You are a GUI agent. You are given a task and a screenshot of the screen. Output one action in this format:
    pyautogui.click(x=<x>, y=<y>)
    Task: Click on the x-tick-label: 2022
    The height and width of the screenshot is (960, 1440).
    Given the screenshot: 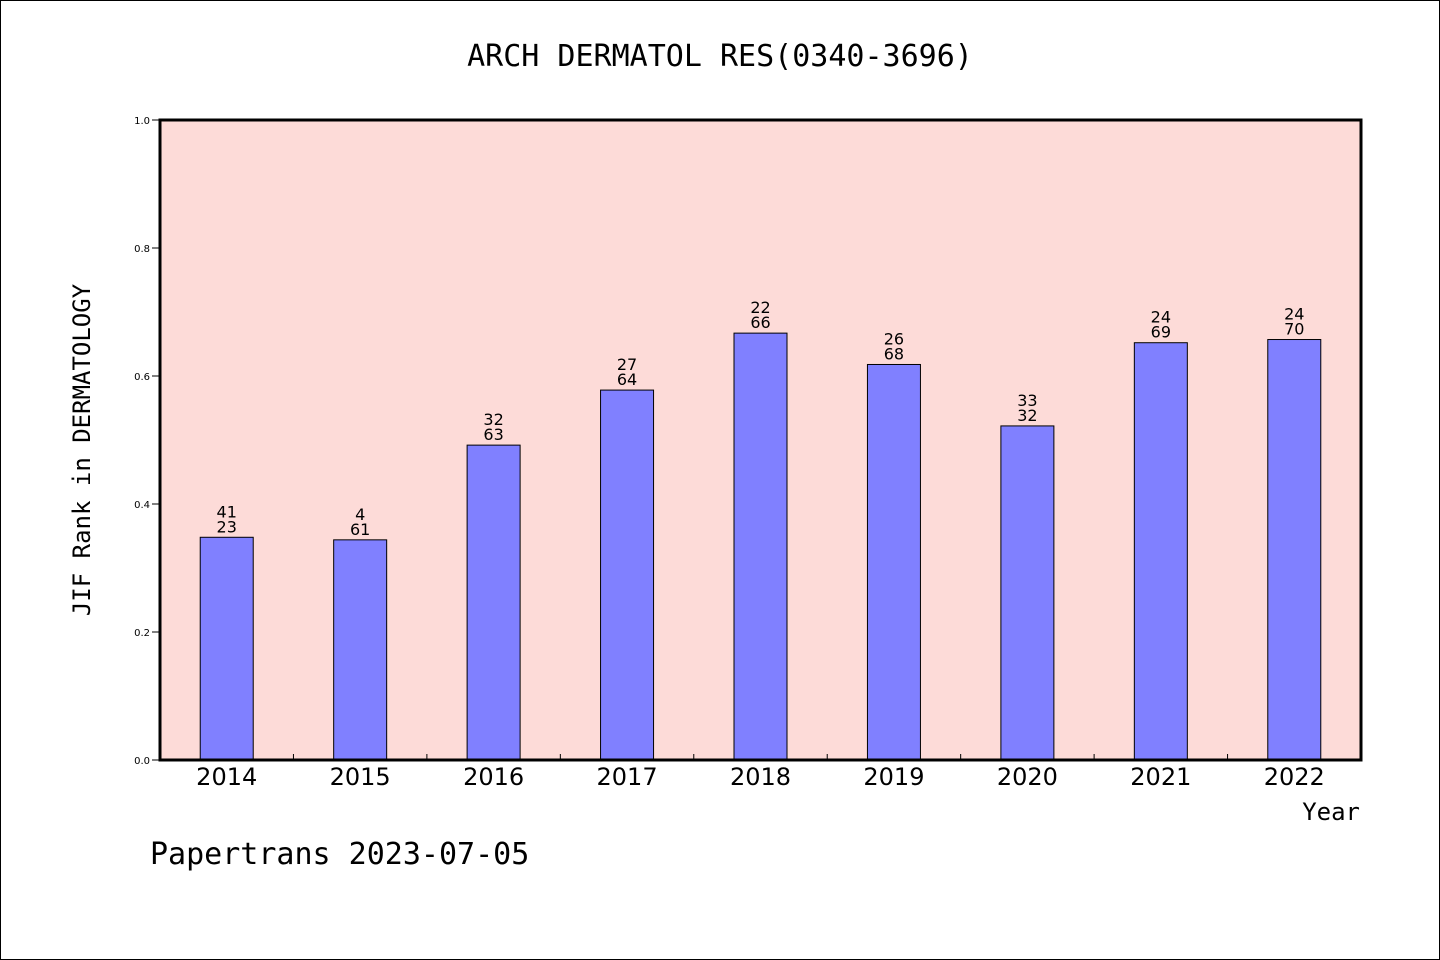 What is the action you would take?
    pyautogui.click(x=1294, y=777)
    